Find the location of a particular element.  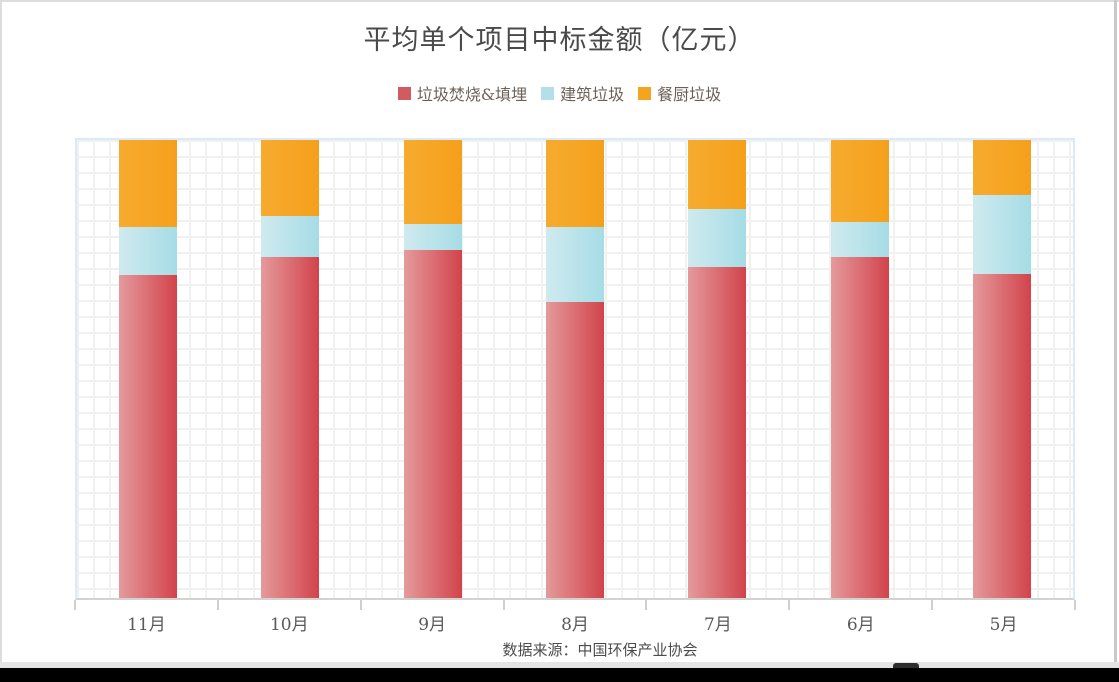

bar-column-5月 is located at coordinates (1002, 369).